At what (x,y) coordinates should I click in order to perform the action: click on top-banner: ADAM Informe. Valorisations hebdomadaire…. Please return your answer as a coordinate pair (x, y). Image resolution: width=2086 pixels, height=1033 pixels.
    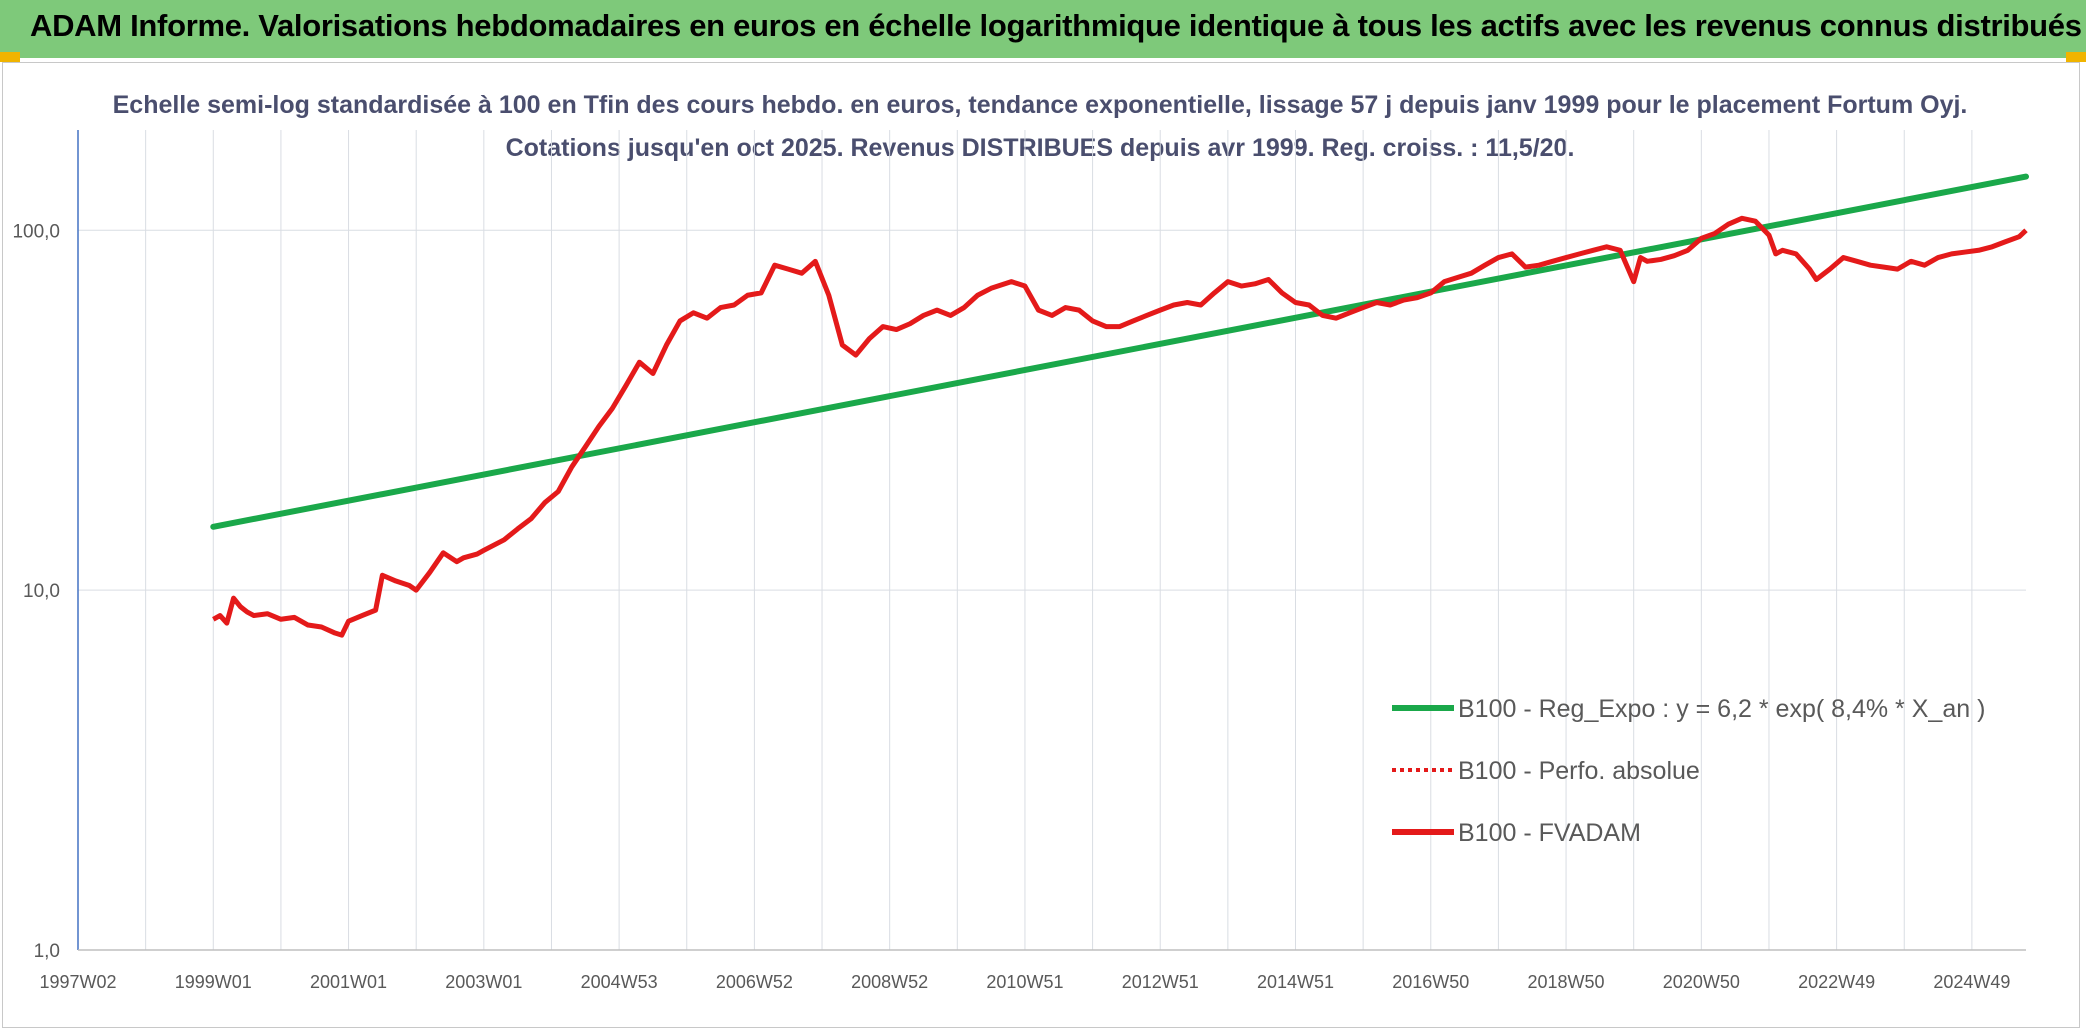
    Looking at the image, I should click on (1043, 29).